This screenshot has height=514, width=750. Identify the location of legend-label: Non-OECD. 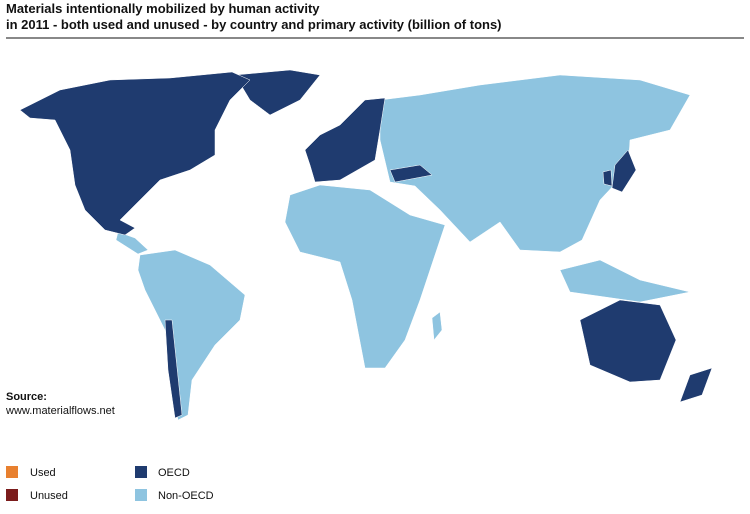
(186, 496).